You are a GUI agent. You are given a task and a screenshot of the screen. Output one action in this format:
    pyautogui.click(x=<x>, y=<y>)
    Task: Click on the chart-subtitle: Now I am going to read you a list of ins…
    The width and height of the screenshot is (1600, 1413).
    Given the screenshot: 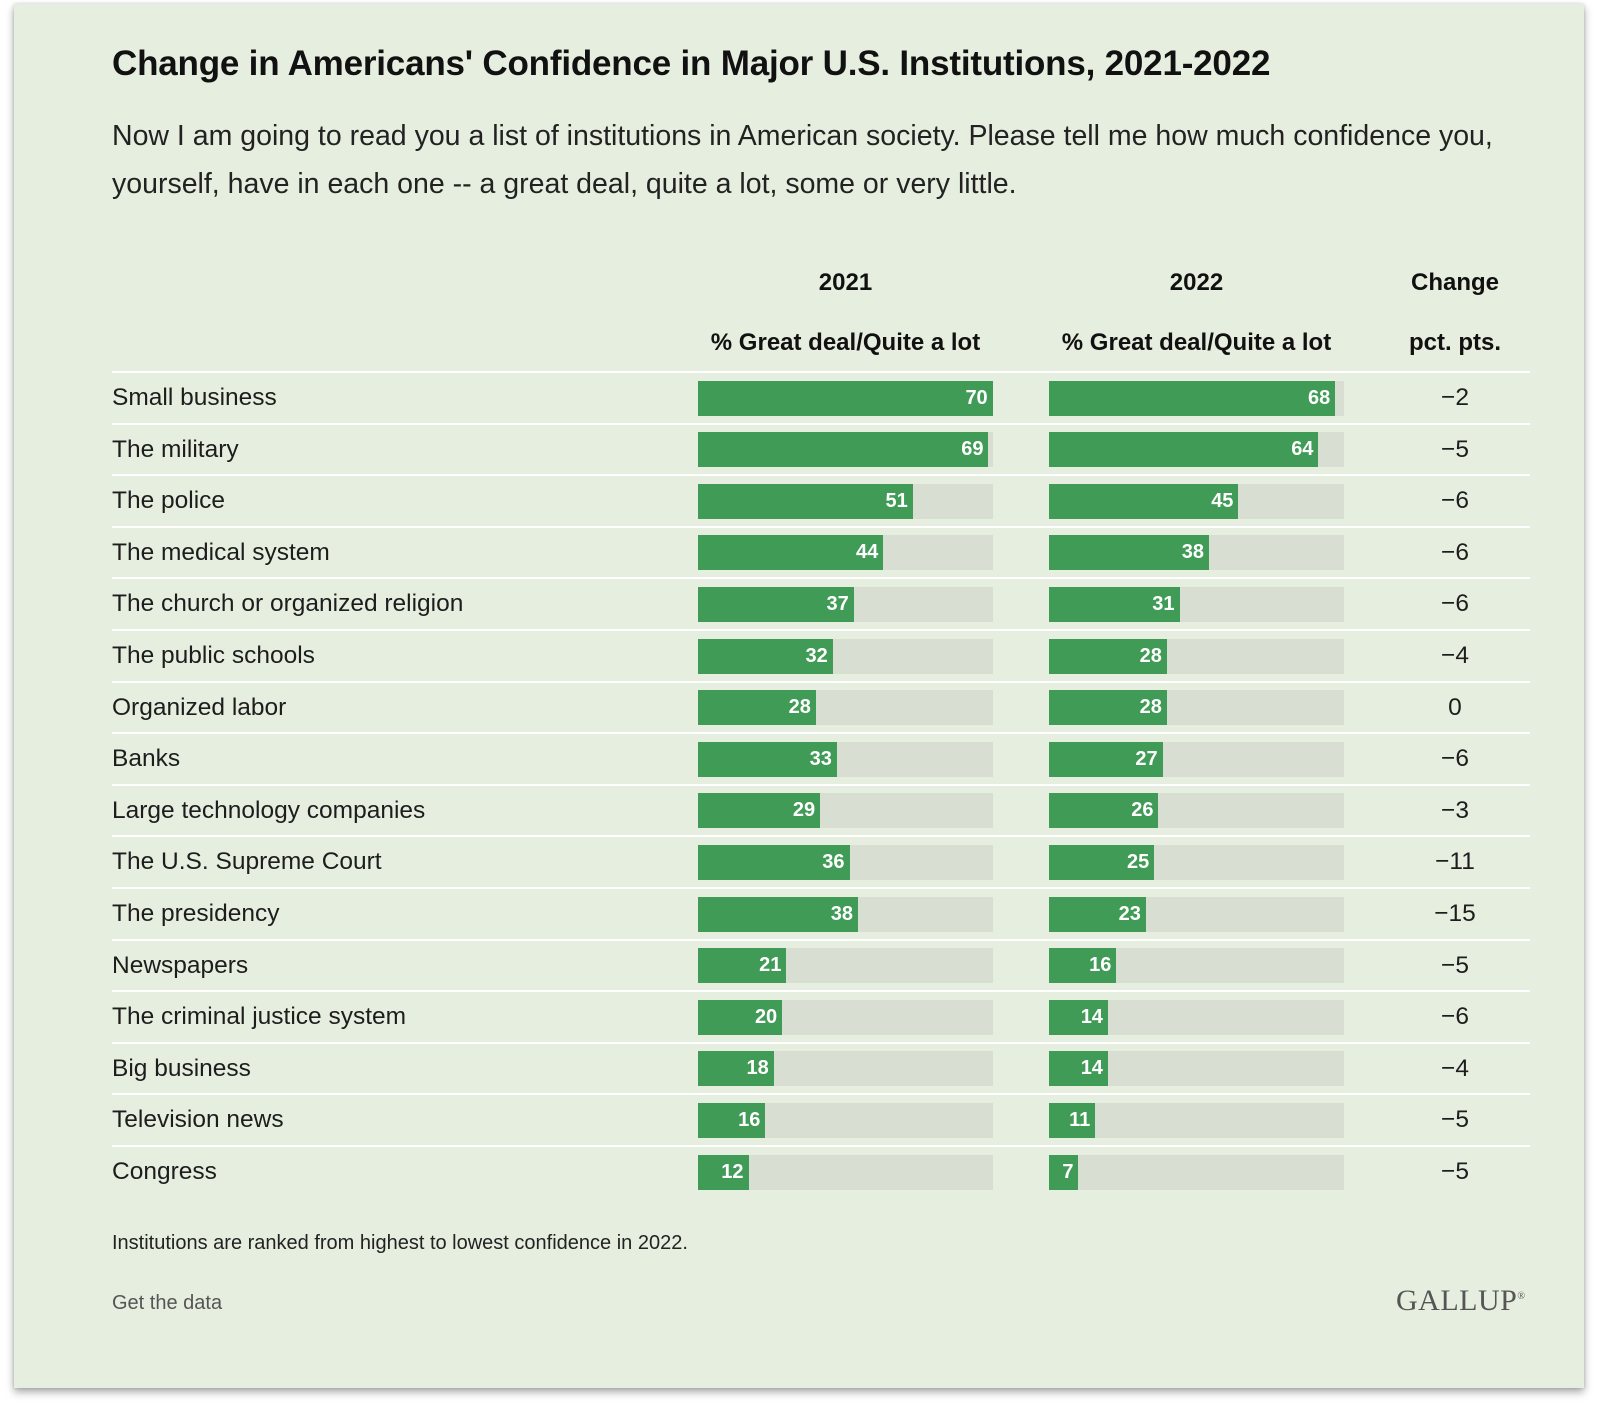 What is the action you would take?
    pyautogui.click(x=802, y=160)
    